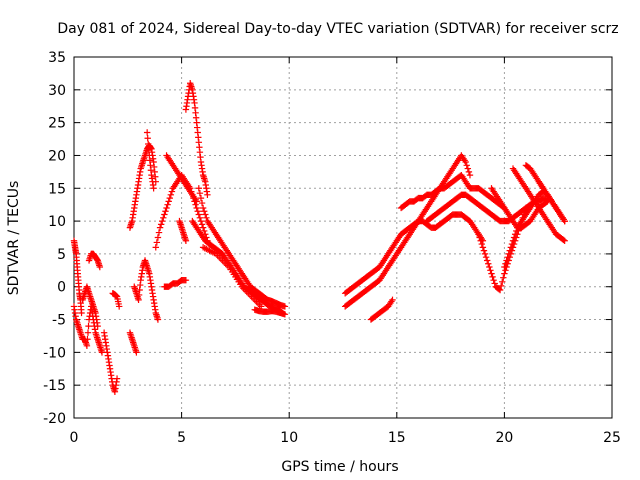 The height and width of the screenshot is (480, 640). I want to click on series-peak-main, so click(196, 139).